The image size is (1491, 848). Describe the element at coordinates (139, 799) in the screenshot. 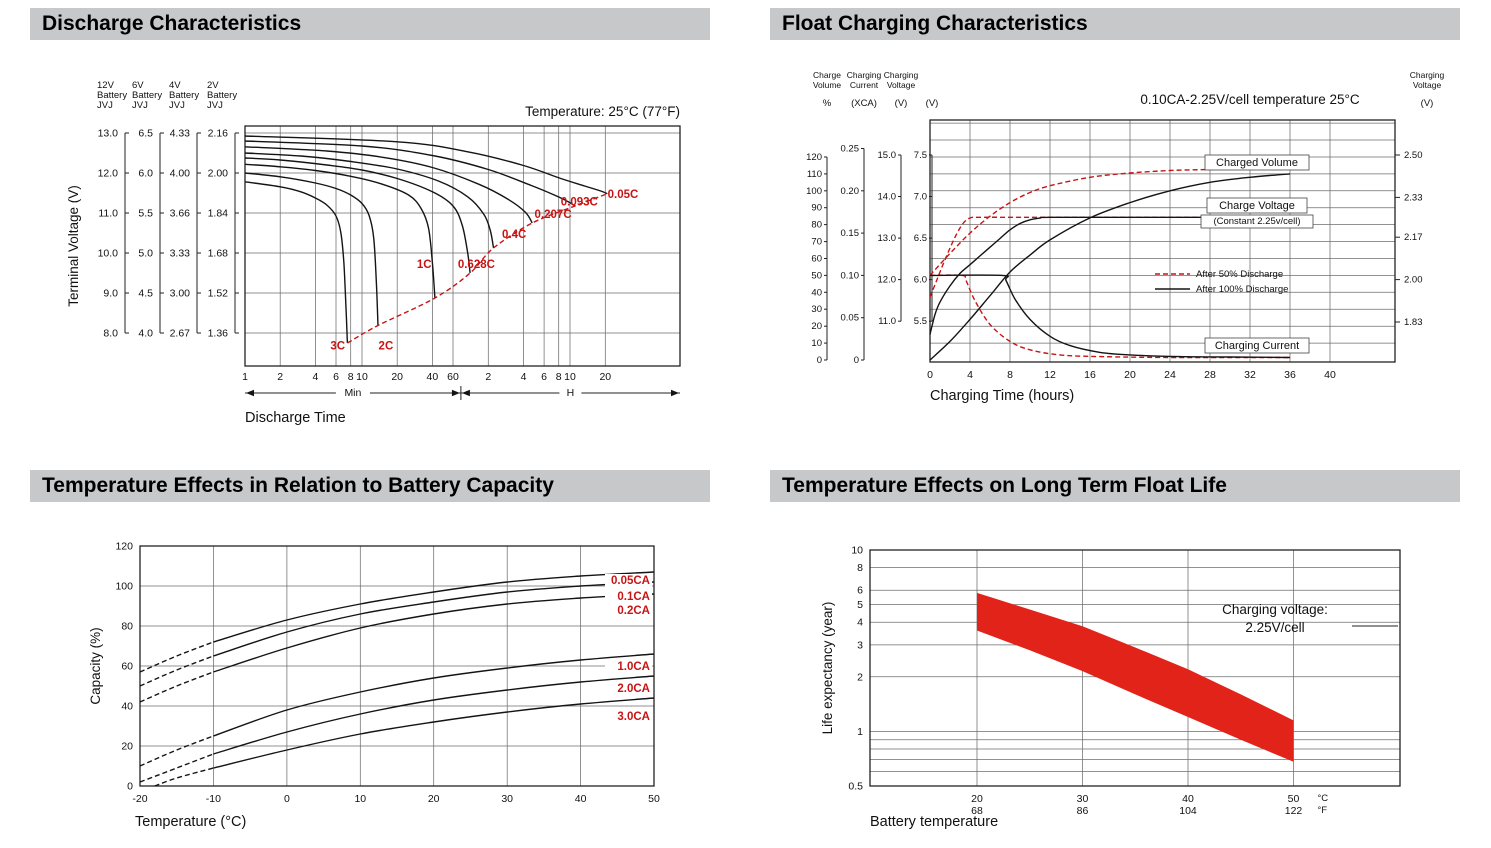

I see `svg-text: -20` at that location.